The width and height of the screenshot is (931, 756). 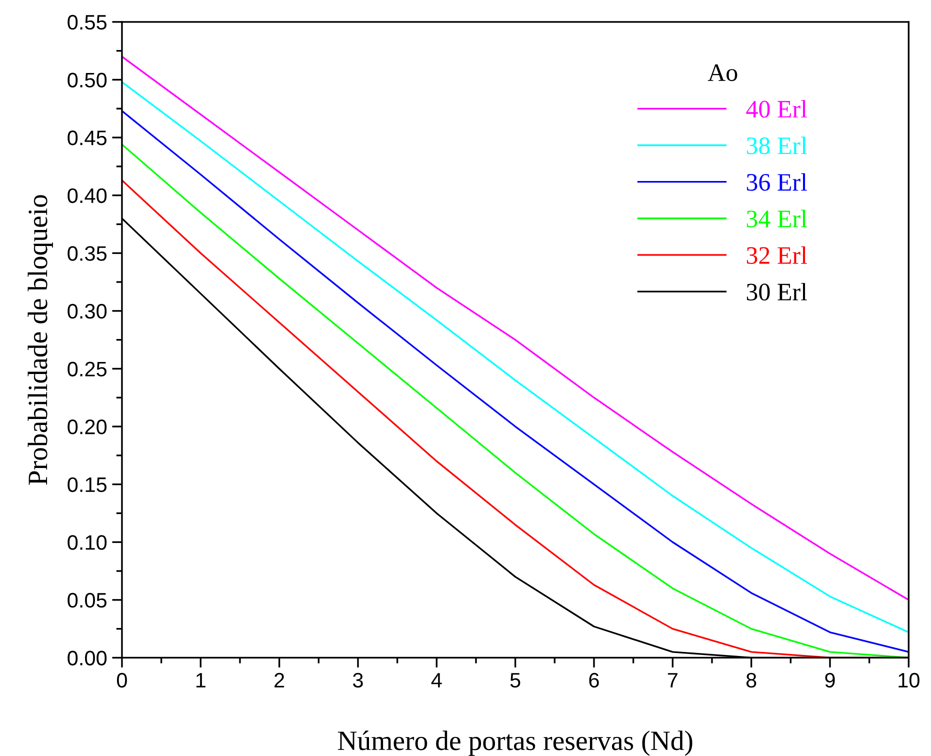 What do you see at coordinates (87, 80) in the screenshot?
I see `y-tick-label: 0.50` at bounding box center [87, 80].